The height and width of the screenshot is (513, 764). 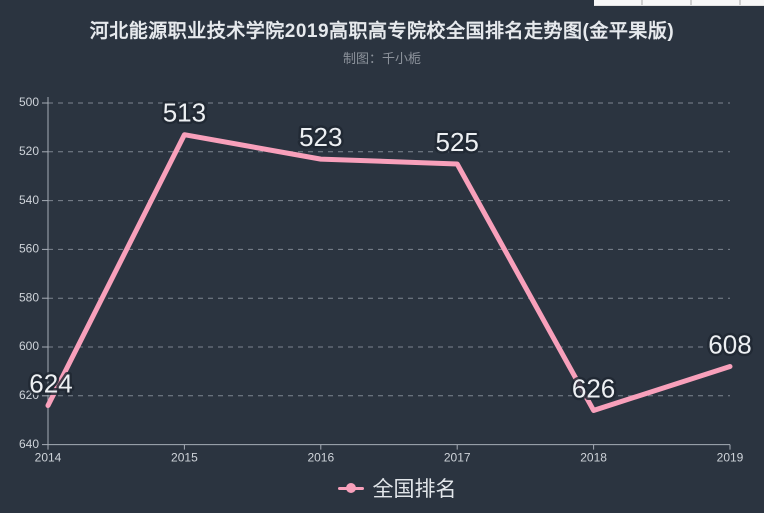 I want to click on chart-title: 河北能源职业技术学院2019高职高专院校全国排名走势图(金平果版), so click(x=382, y=31).